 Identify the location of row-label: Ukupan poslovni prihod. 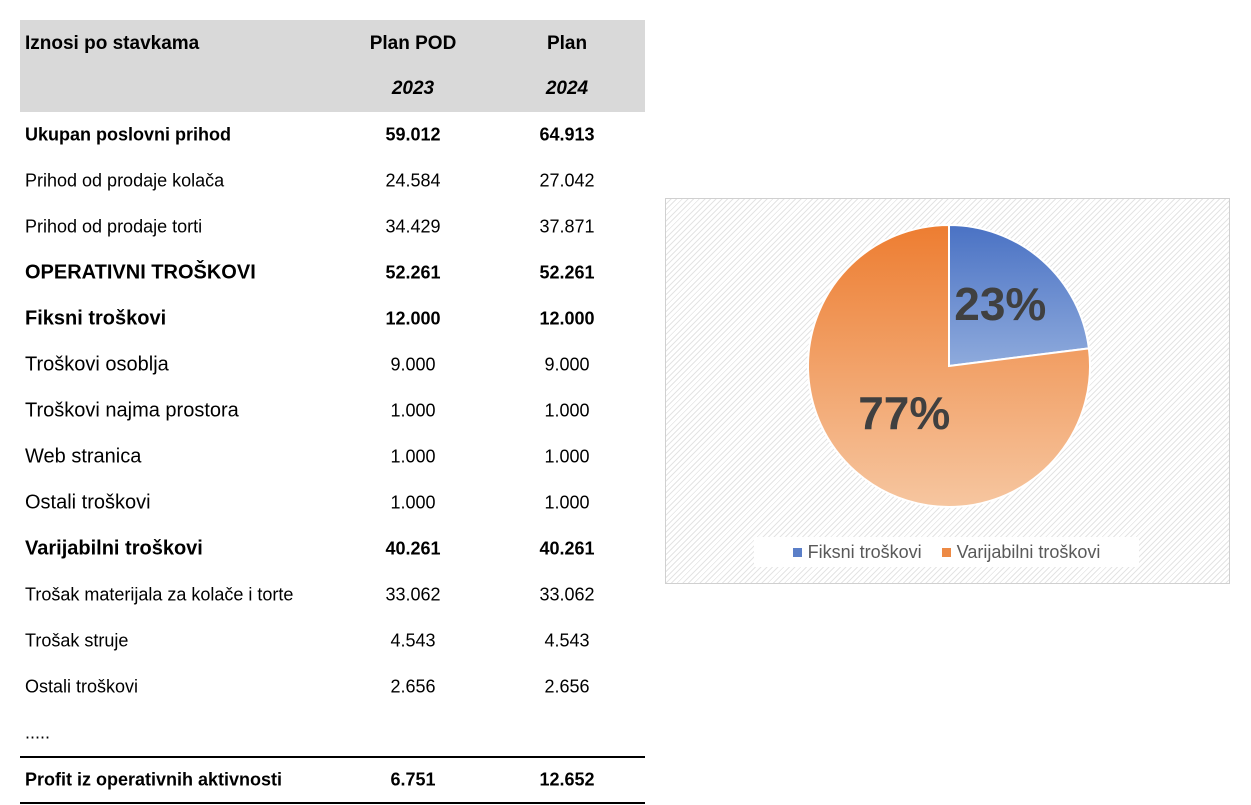
(128, 134).